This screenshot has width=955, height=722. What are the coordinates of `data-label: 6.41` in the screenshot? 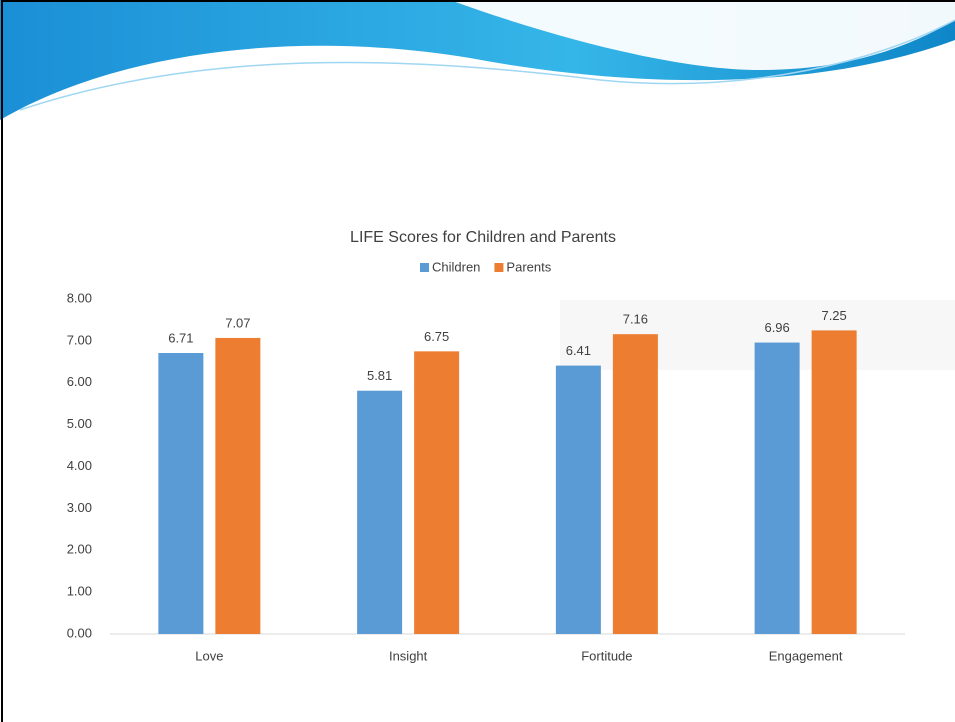 It's located at (578, 350).